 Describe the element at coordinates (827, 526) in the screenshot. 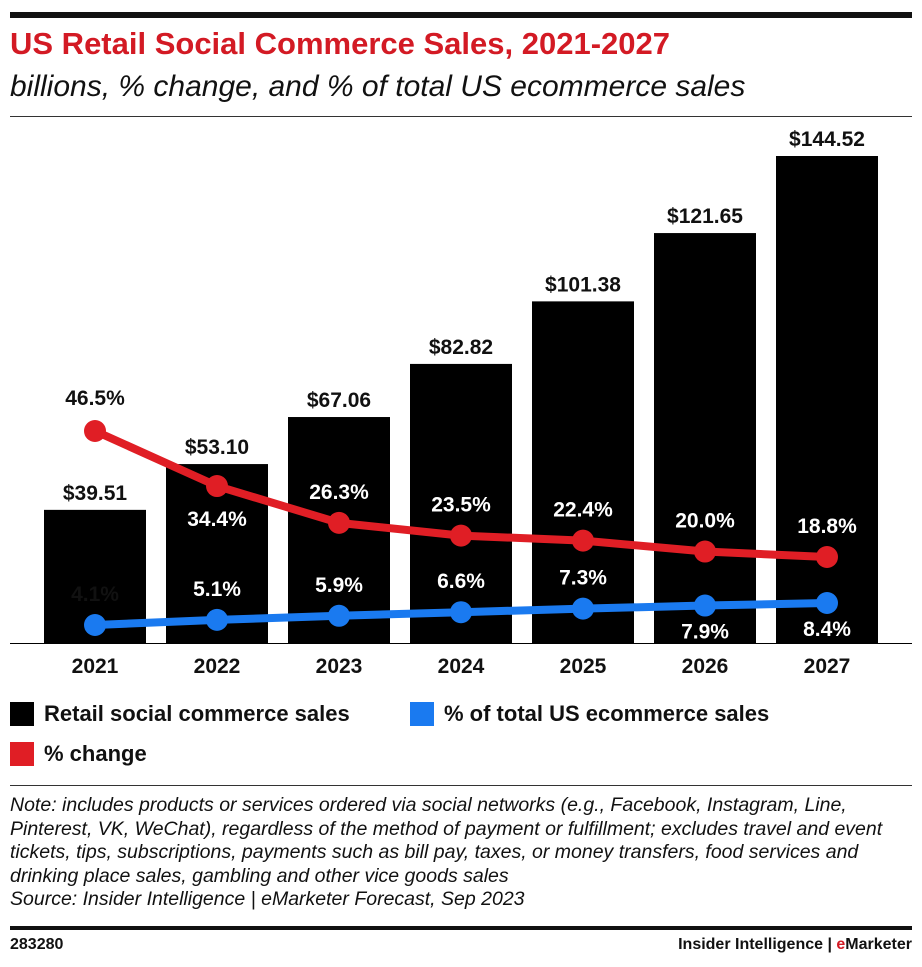

I see `change-label-2027: 18.8%` at that location.